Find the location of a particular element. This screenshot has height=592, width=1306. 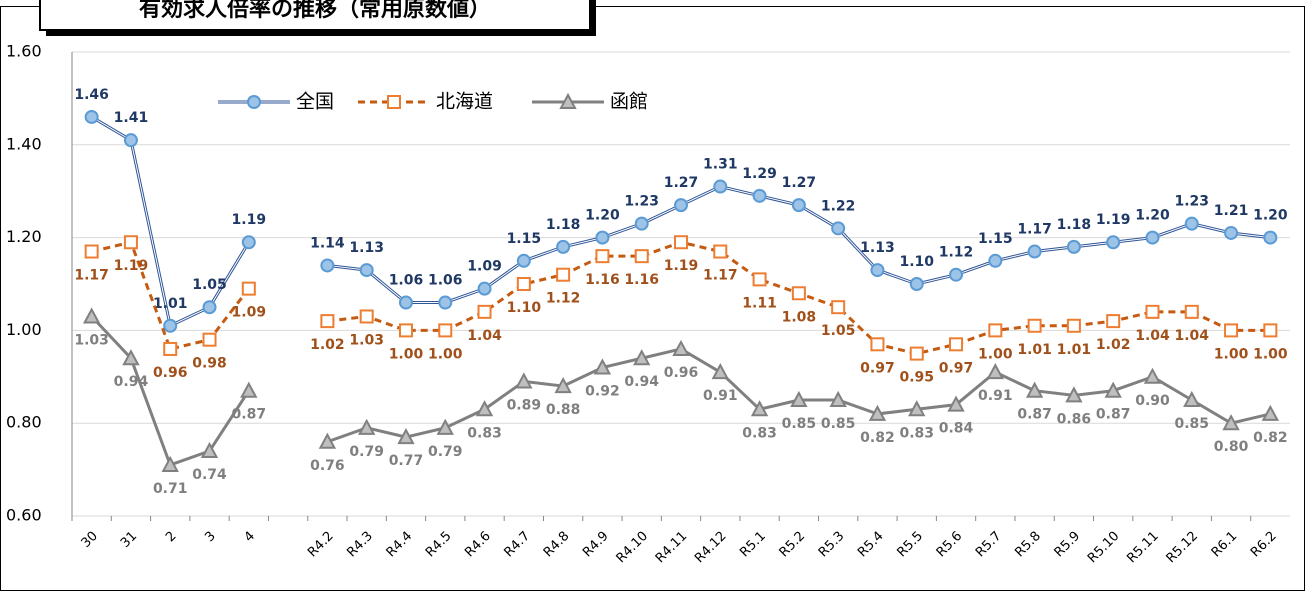

data-label: 0.76 is located at coordinates (327, 466).